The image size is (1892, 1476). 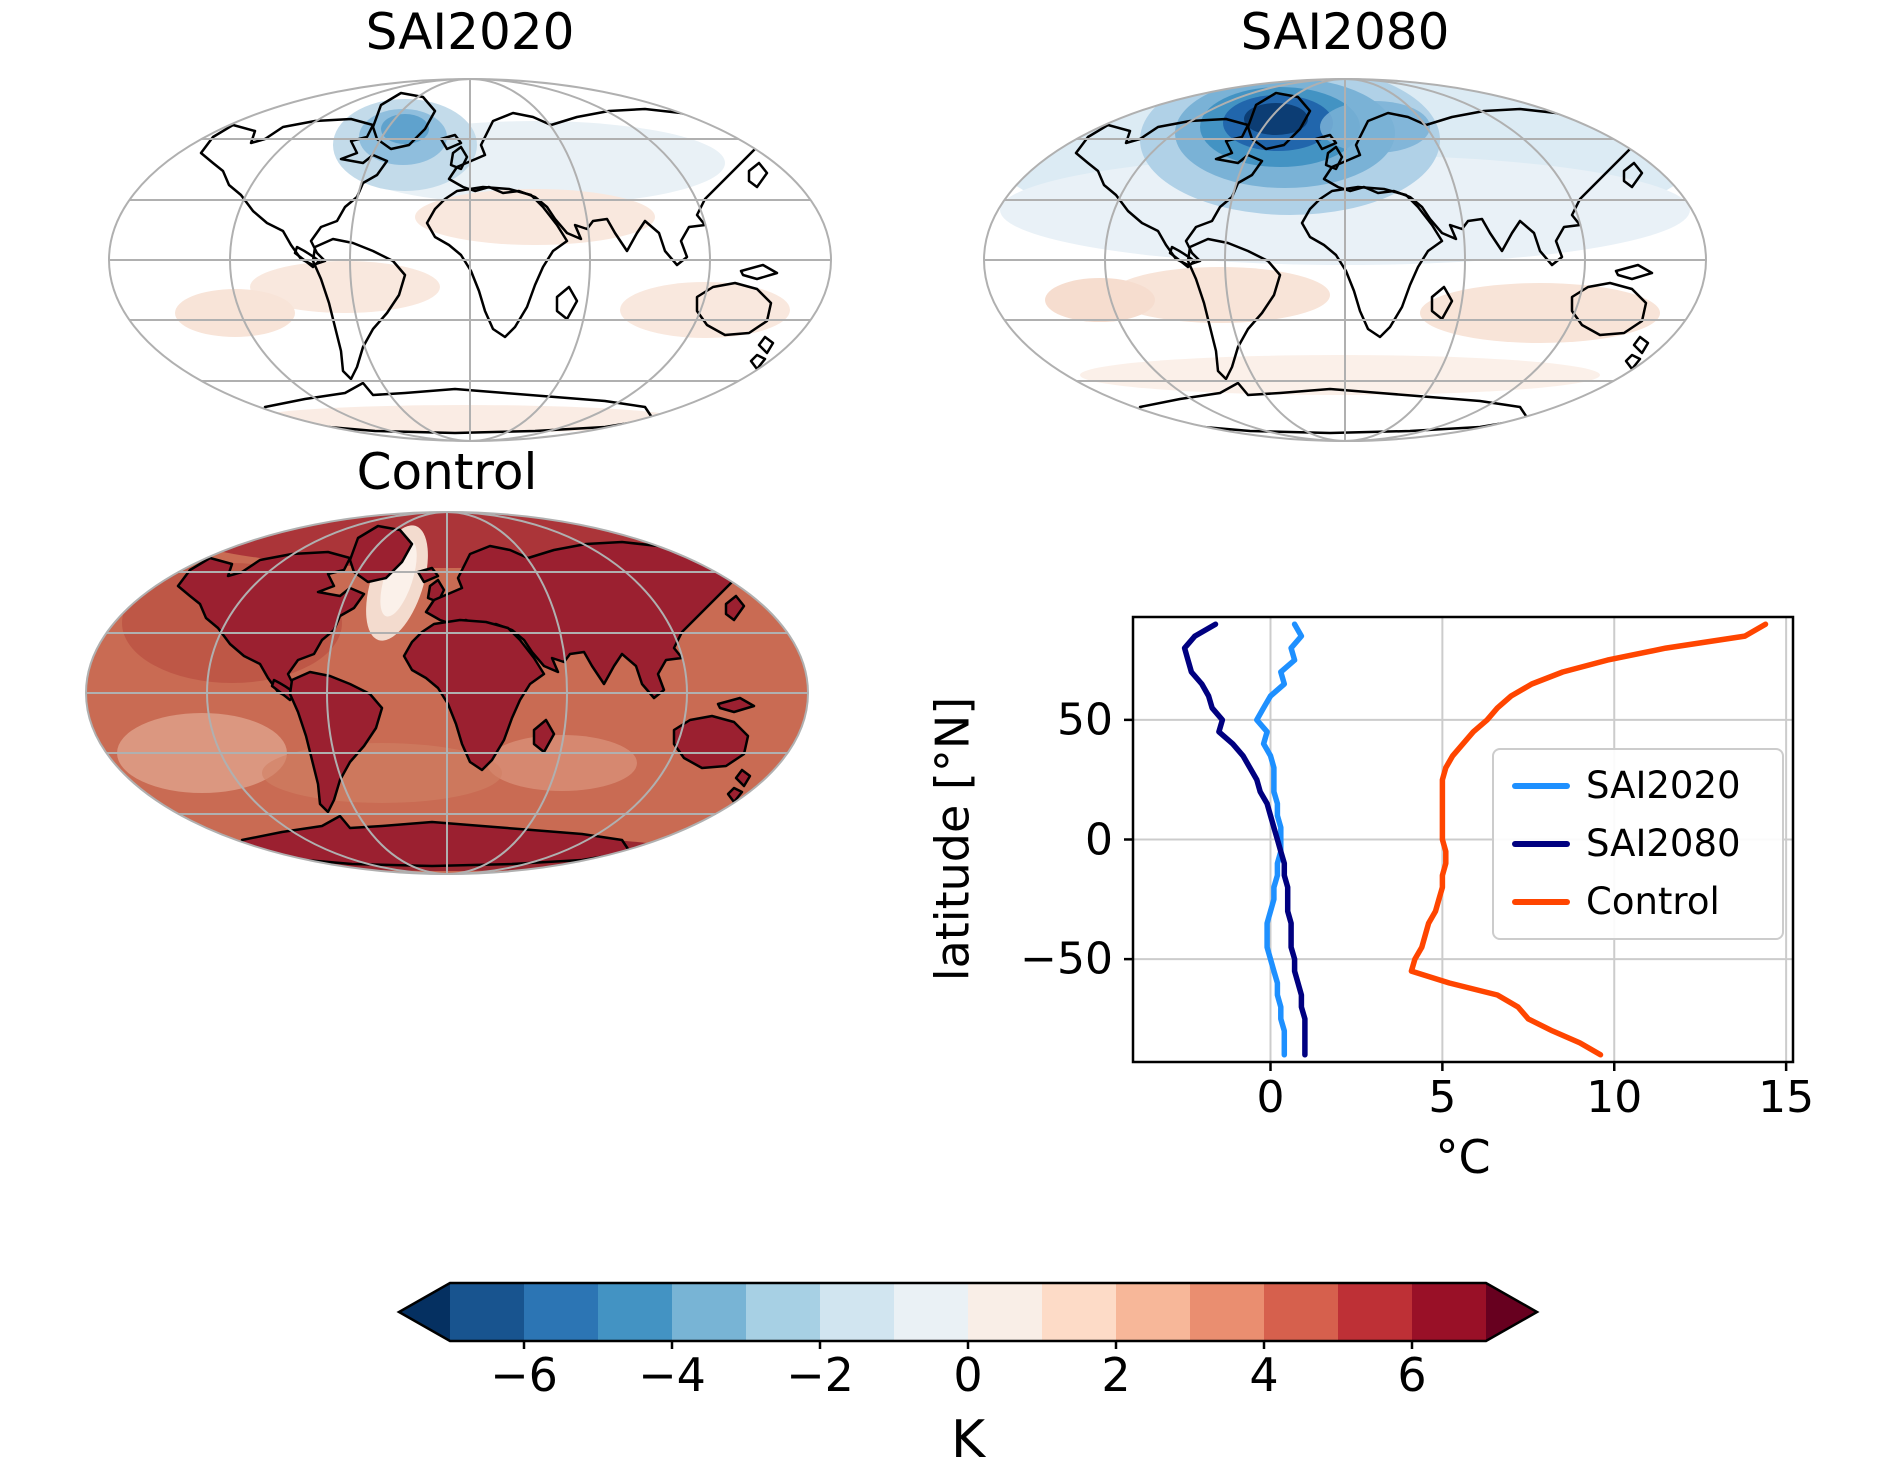 I want to click on profile-ylabel: latitude [°N], so click(x=952, y=839).